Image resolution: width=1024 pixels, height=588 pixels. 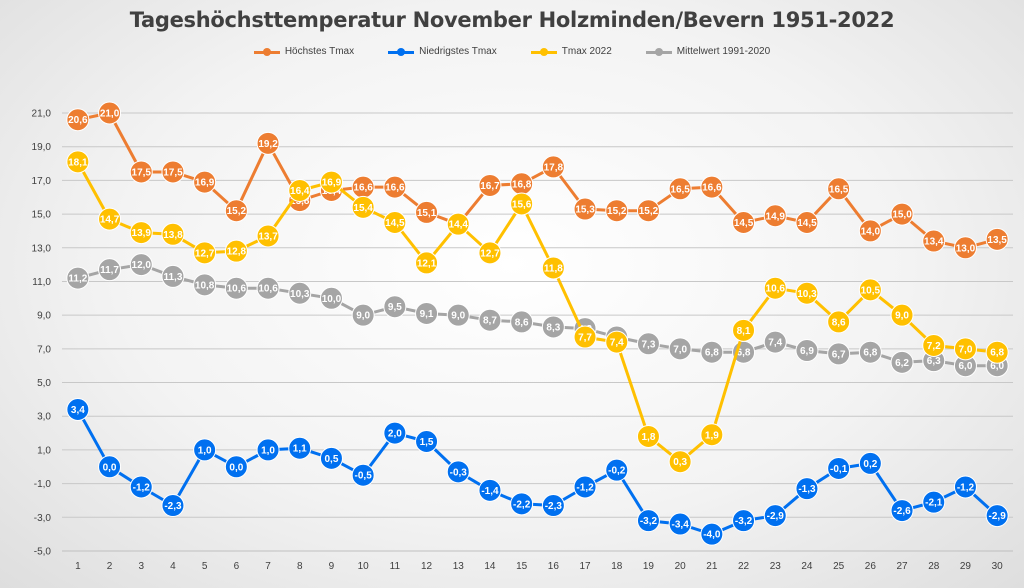 I want to click on x-tick-label: 30, so click(x=998, y=566).